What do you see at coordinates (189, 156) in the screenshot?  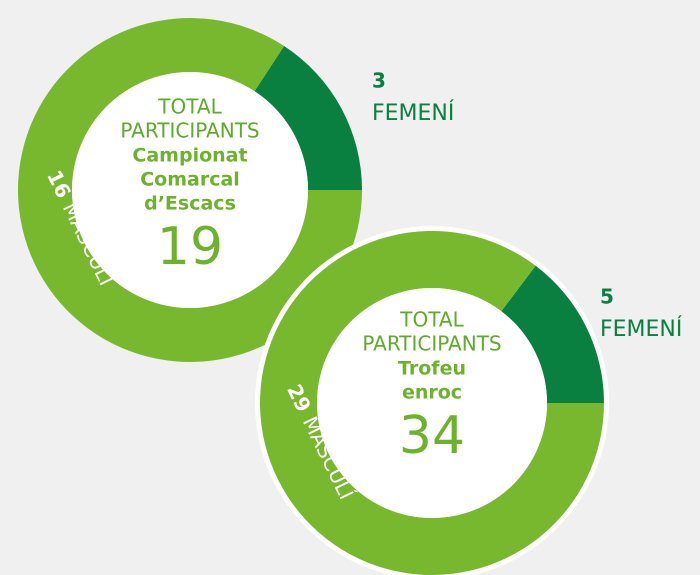 I see `center-title: Campionat` at bounding box center [189, 156].